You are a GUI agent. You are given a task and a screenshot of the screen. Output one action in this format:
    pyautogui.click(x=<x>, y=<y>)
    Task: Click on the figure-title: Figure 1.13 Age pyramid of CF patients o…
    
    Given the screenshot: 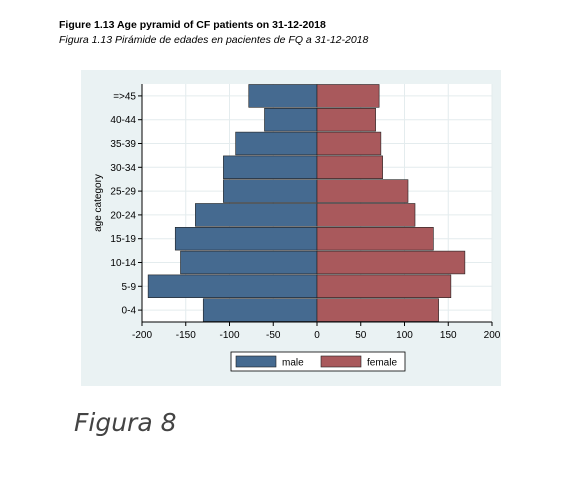 What is the action you would take?
    pyautogui.click(x=192, y=25)
    